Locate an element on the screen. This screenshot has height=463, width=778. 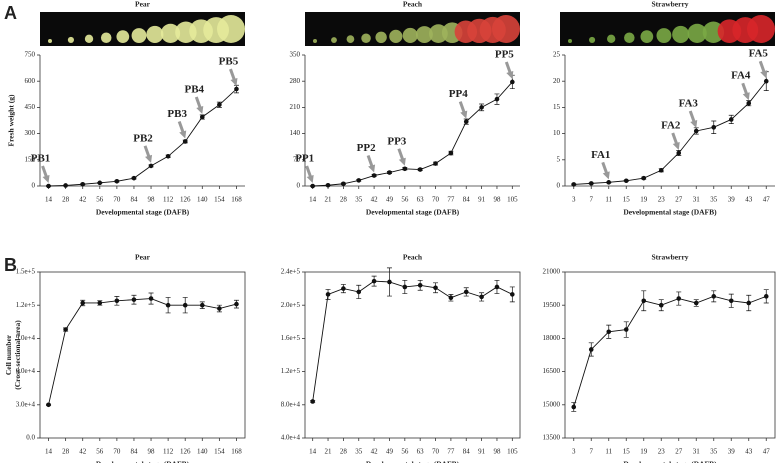
y-tick-label: 2.0e+5 is located at coordinates (291, 305).